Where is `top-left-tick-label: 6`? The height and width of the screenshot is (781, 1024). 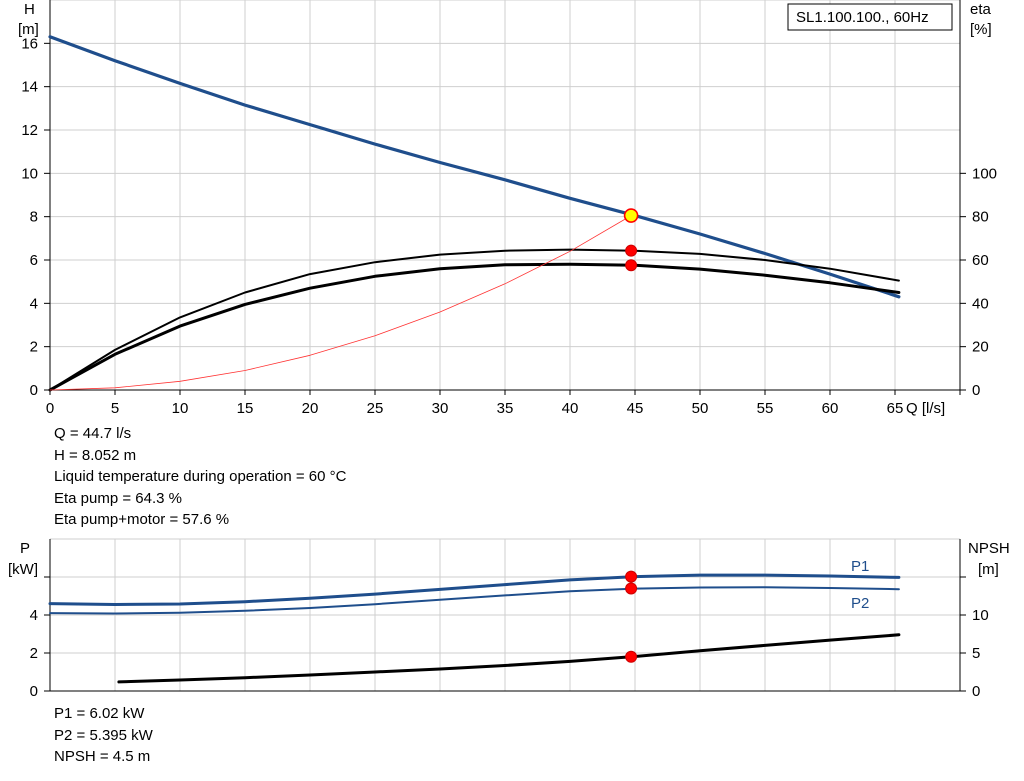 top-left-tick-label: 6 is located at coordinates (34, 260).